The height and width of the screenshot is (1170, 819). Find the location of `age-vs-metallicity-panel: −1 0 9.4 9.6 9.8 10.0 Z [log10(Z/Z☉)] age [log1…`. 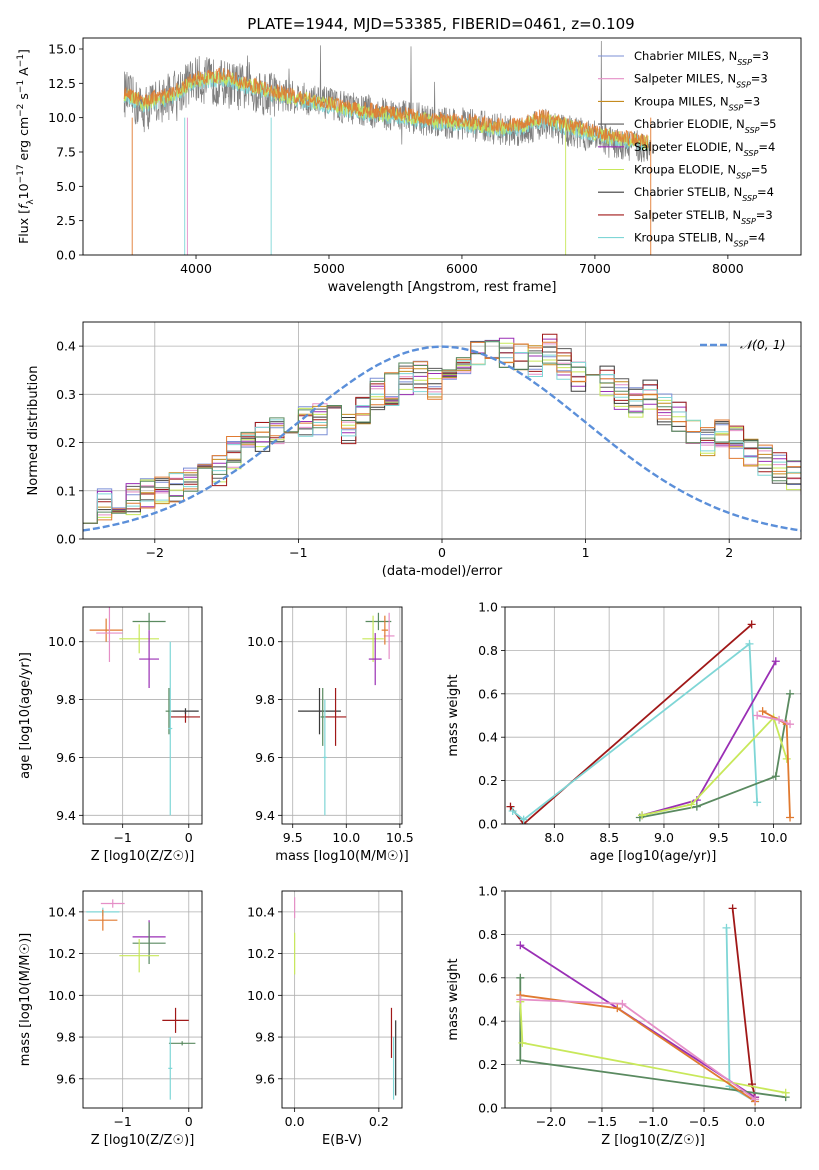

age-vs-metallicity-panel: −1 0 9.4 9.6 9.8 10.0 Z [log10(Z/Z☉)] age [log1… is located at coordinates (110, 735).